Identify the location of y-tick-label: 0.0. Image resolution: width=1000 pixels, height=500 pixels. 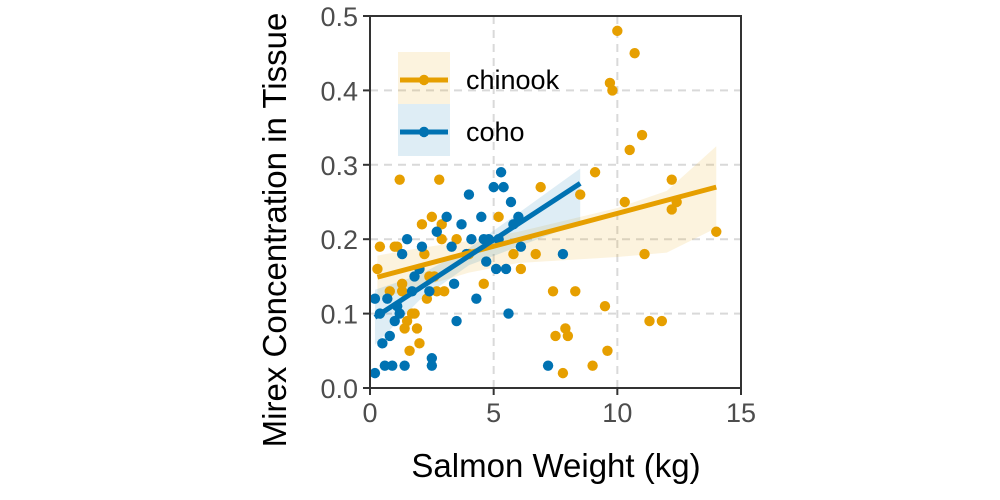
(339, 389).